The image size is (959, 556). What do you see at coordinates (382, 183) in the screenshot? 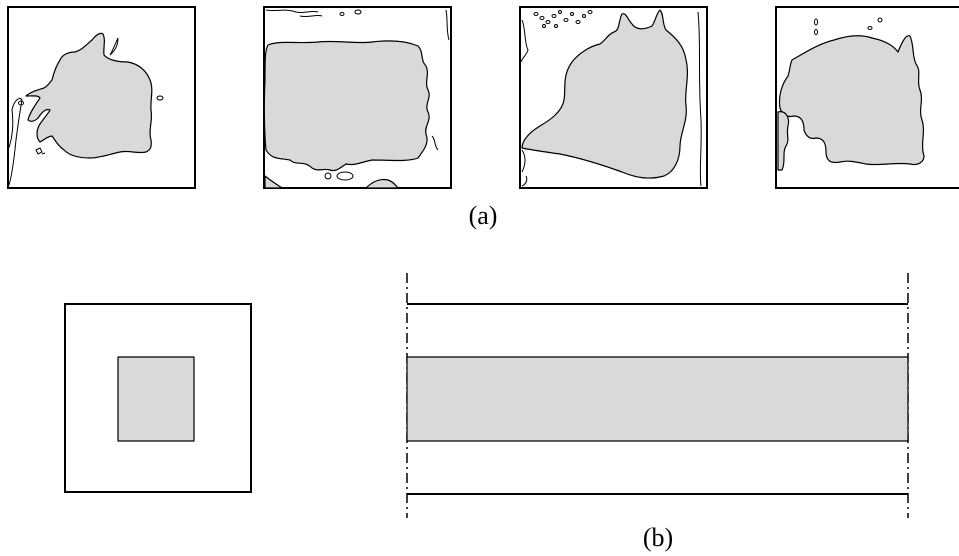
I see `panel-a-2-shaded-bottom` at bounding box center [382, 183].